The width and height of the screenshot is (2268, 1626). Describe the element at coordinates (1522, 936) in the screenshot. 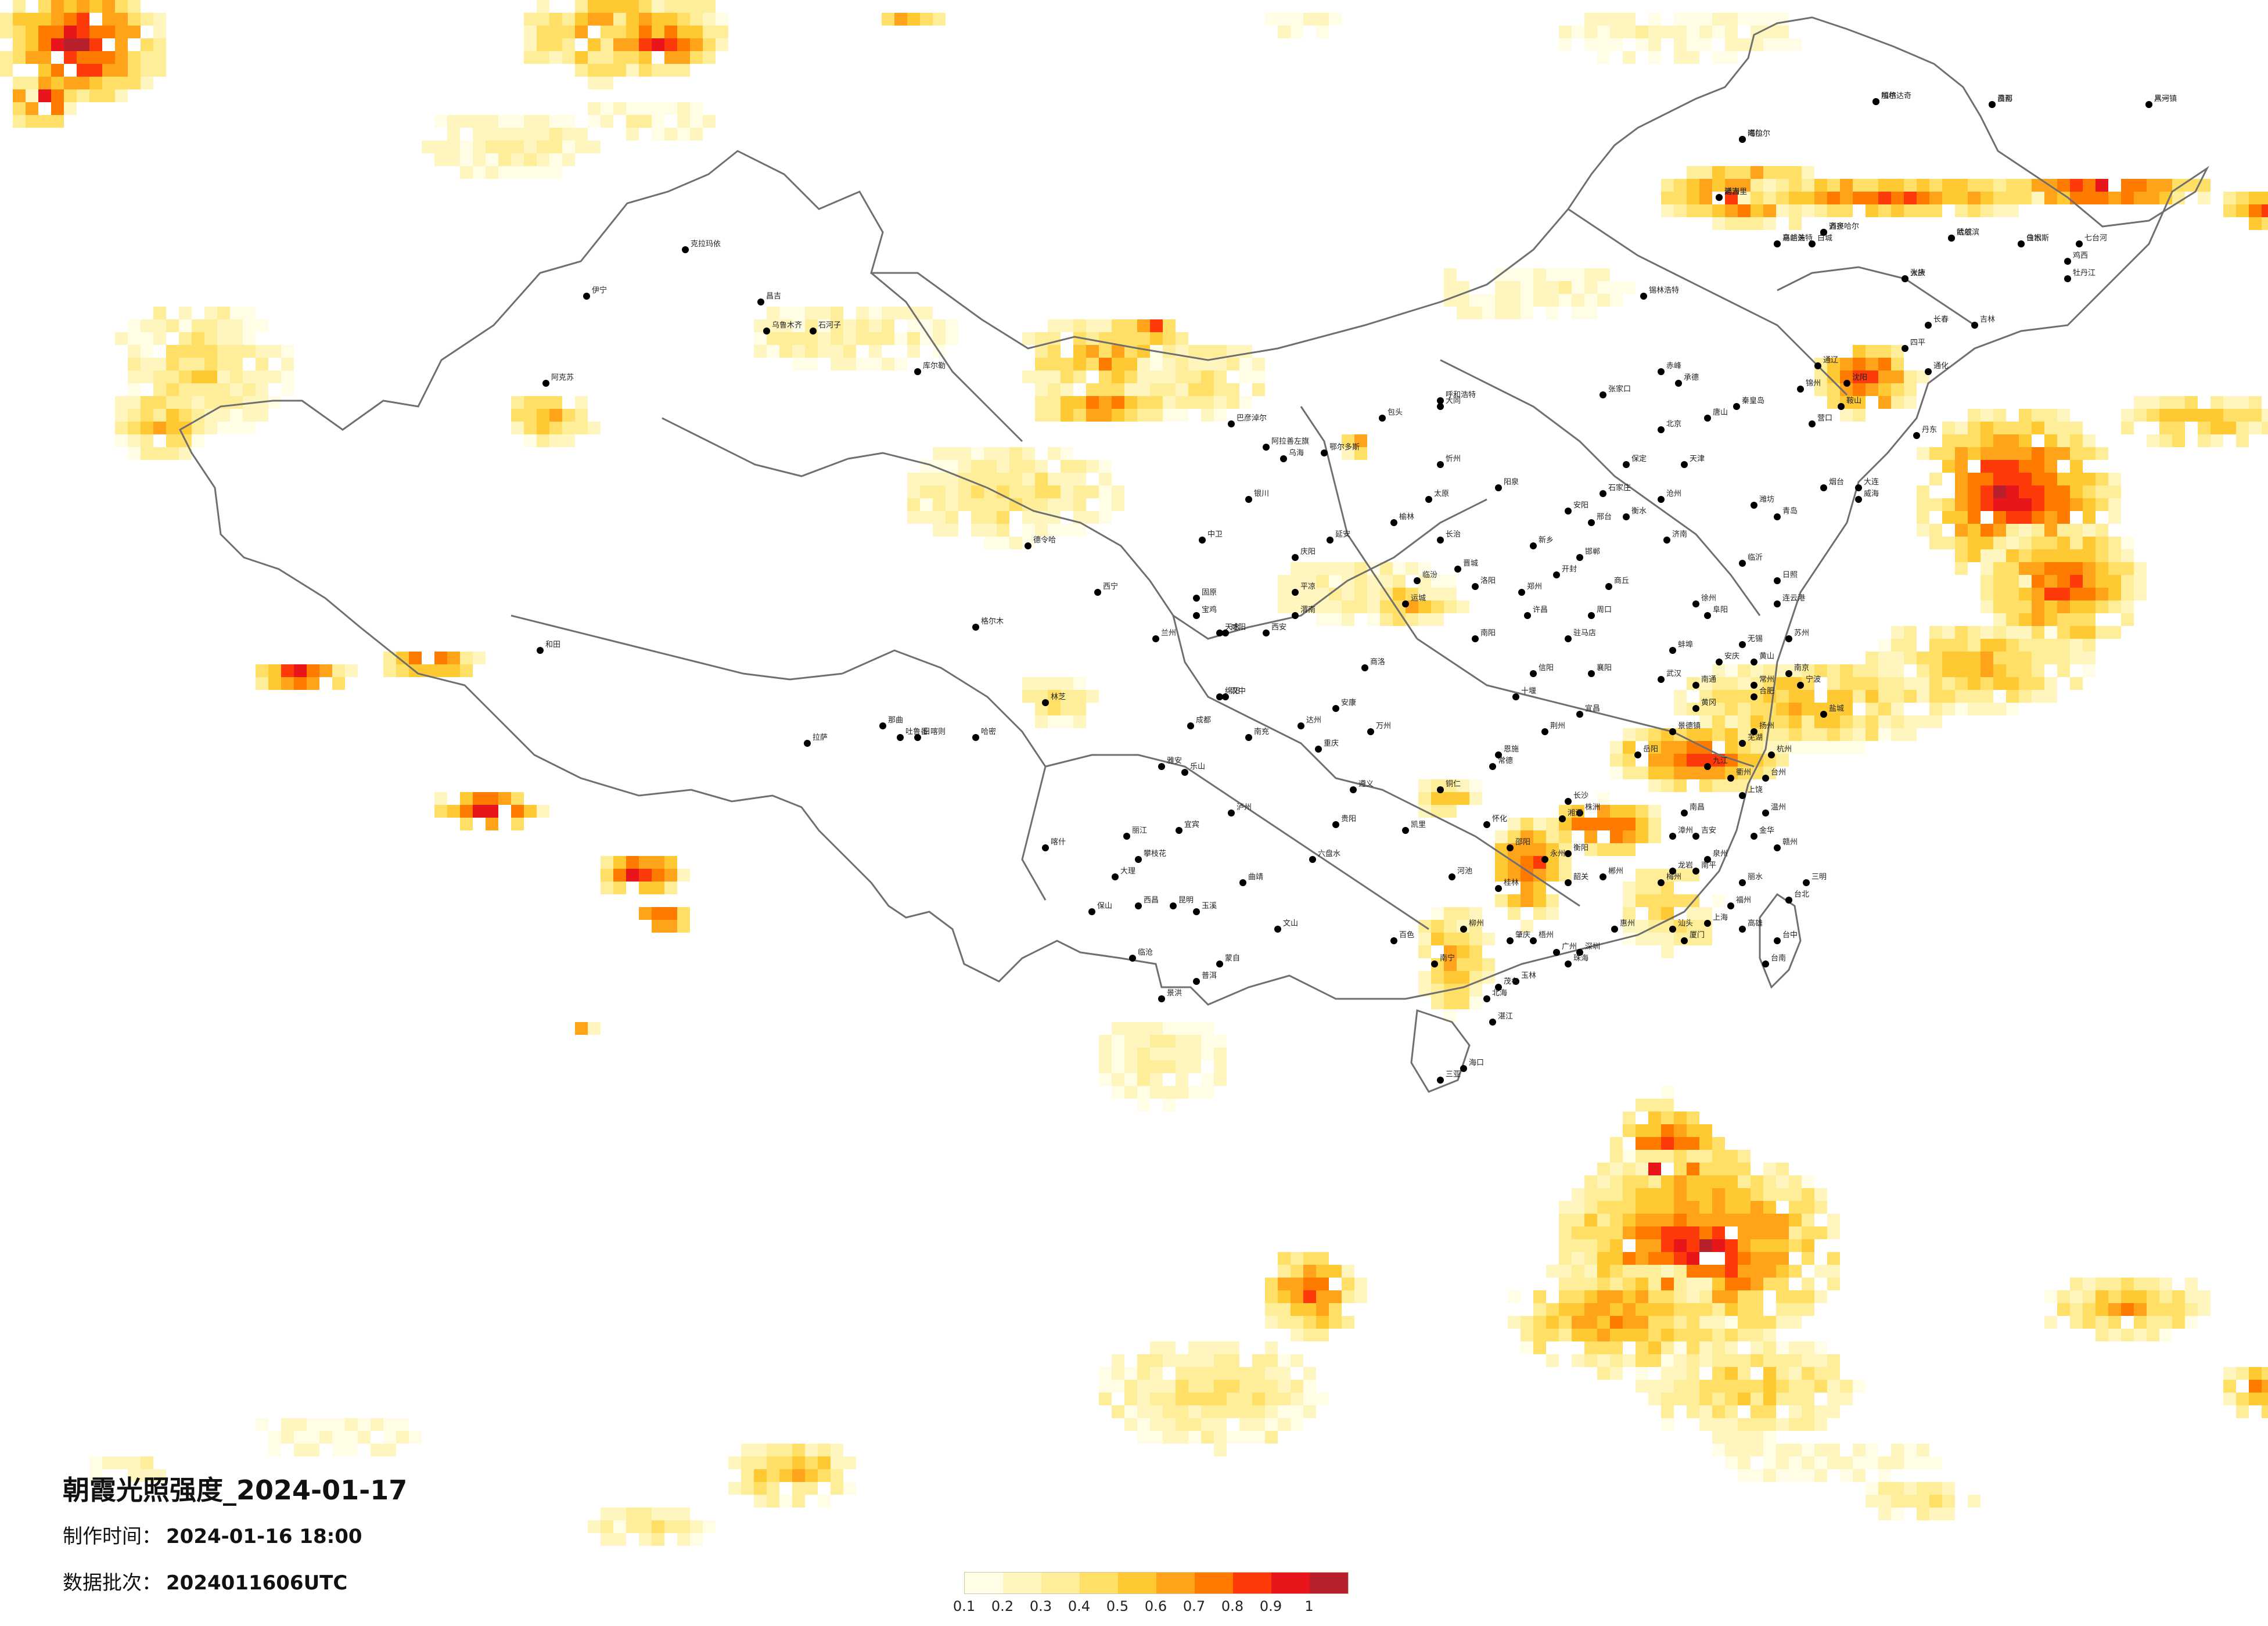

I see `city-label: 肇庆` at that location.